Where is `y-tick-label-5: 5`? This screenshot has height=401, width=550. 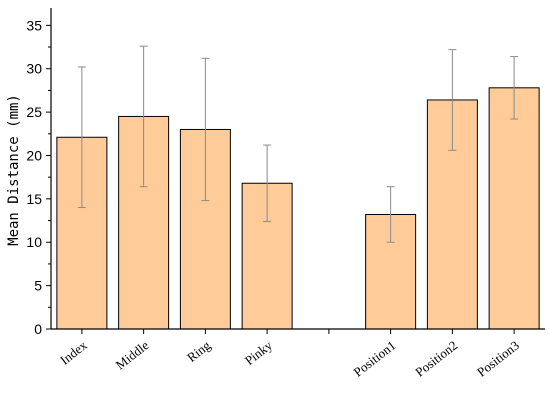 y-tick-label-5: 5 is located at coordinates (38, 286).